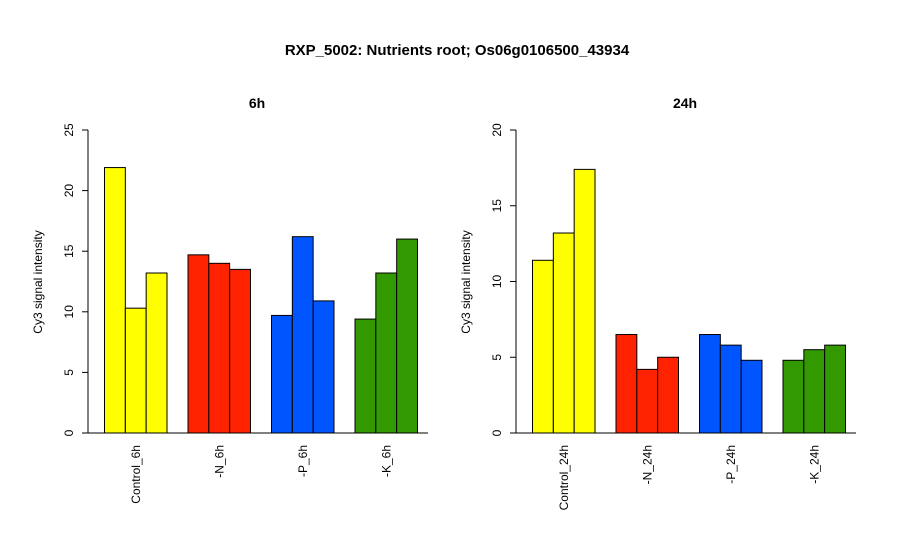 This screenshot has width=900, height=550. What do you see at coordinates (38, 281) in the screenshot?
I see `y-axis-label-6h: Cy3 signal intensity` at bounding box center [38, 281].